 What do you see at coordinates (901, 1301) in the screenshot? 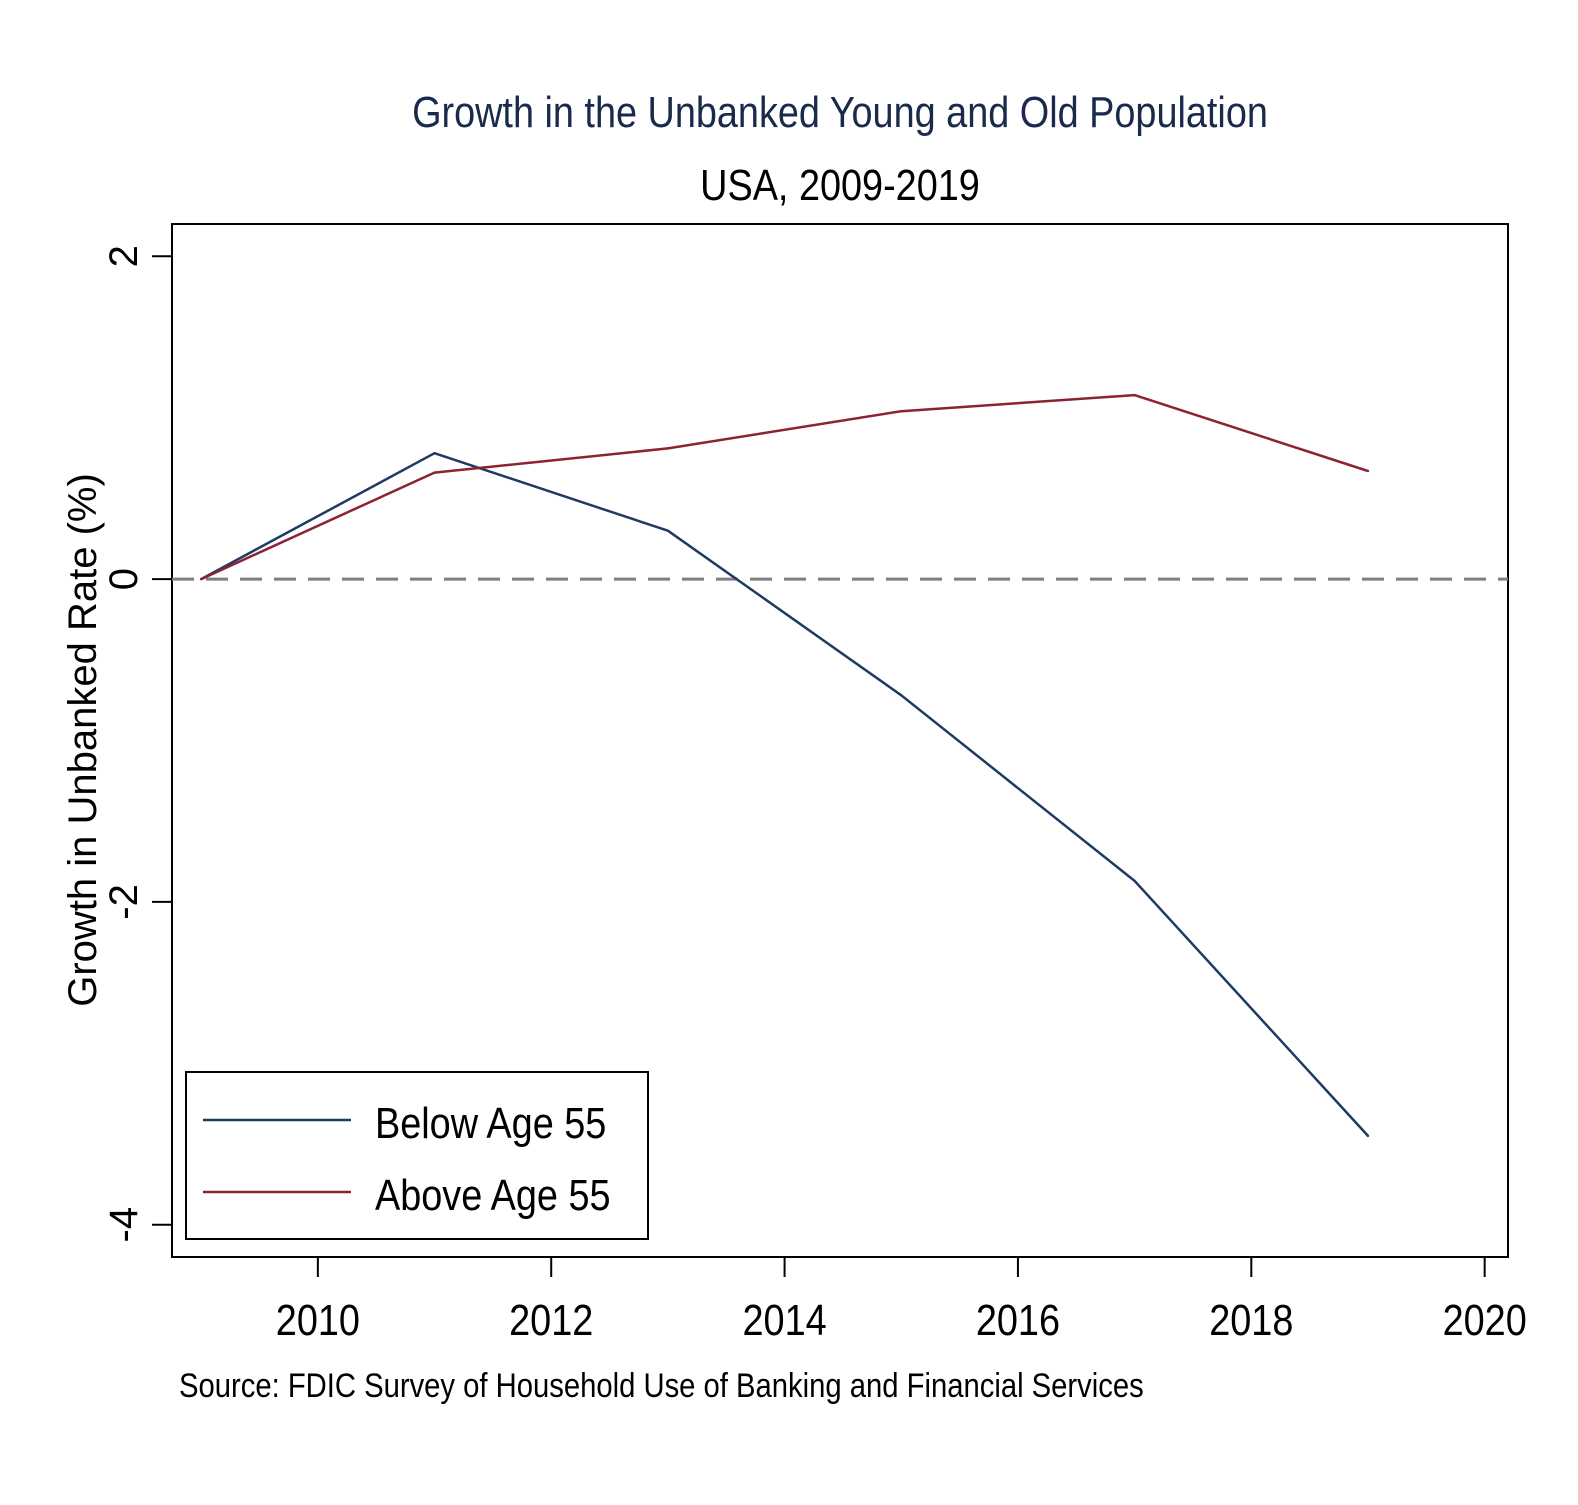
I see `x-axis: 2010 2012 2014 2016 2018 2020` at bounding box center [901, 1301].